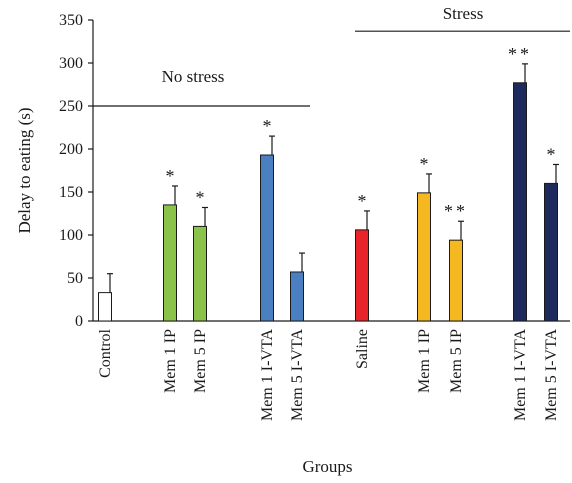  Describe the element at coordinates (327, 466) in the screenshot. I see `x-axis-label: Groups` at that location.